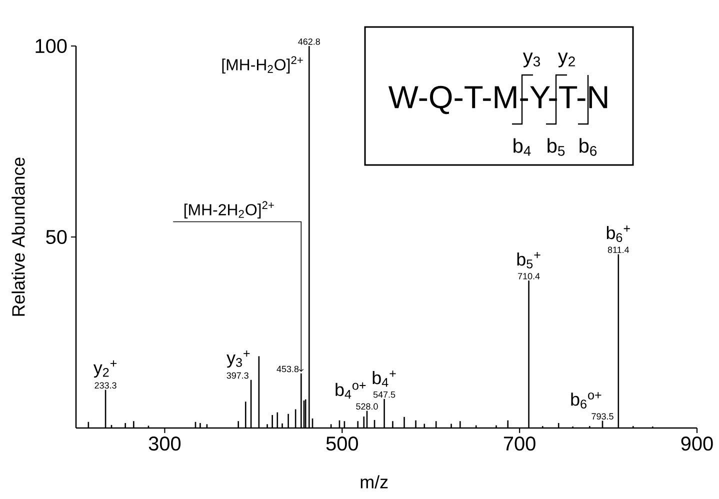  What do you see at coordinates (367, 406) in the screenshot?
I see `annotation: 528.0` at bounding box center [367, 406].